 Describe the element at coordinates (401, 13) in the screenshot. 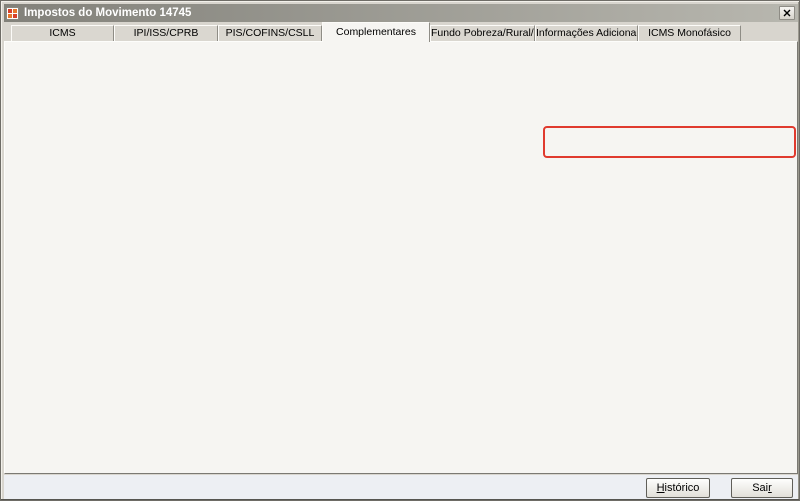

I see `title-bar: Impostos do Movimento 14745` at that location.